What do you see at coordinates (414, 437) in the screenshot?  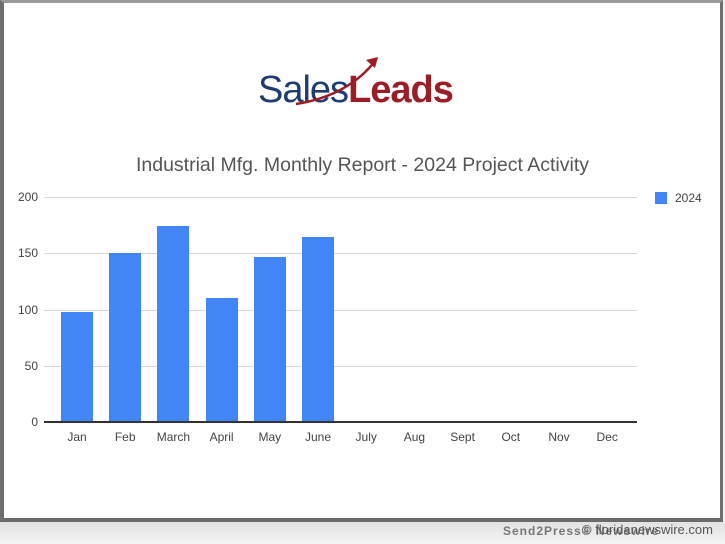 I see `x-tick-label: Aug` at bounding box center [414, 437].